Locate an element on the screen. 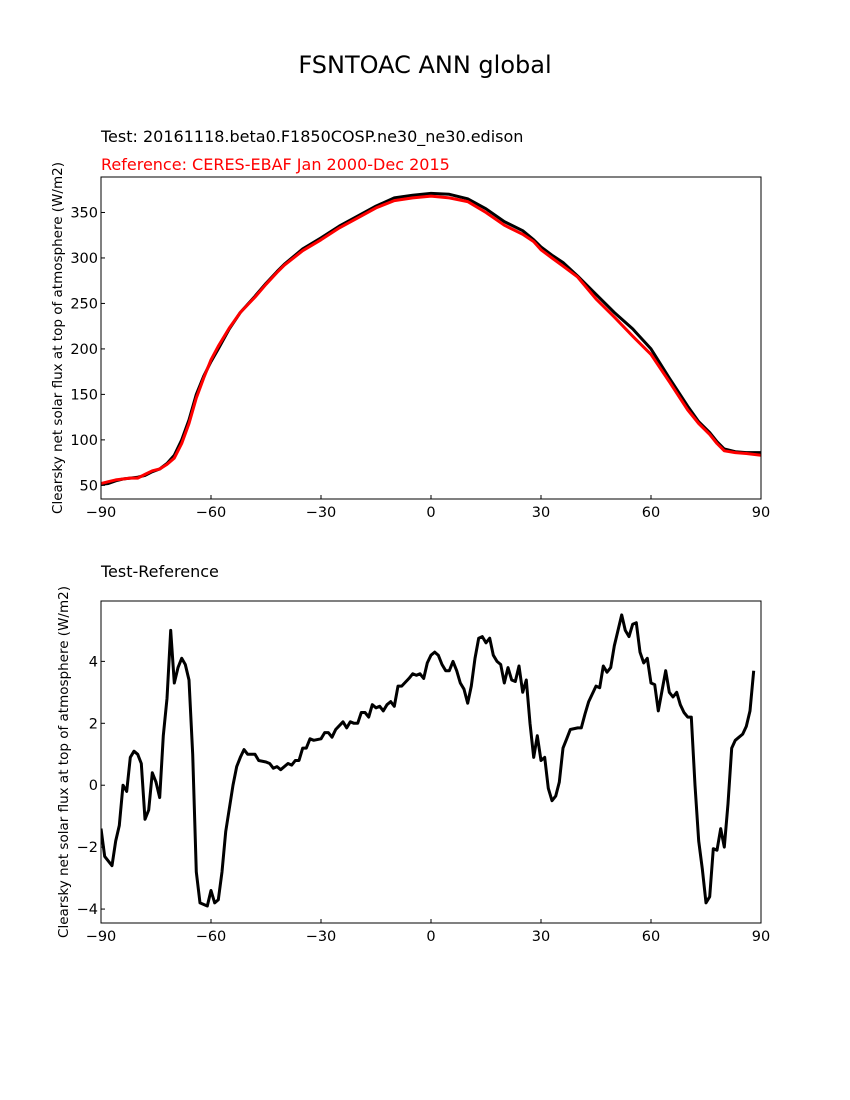 This screenshot has width=850, height=1100. bottom-y-tick-label: 2 is located at coordinates (93, 724).